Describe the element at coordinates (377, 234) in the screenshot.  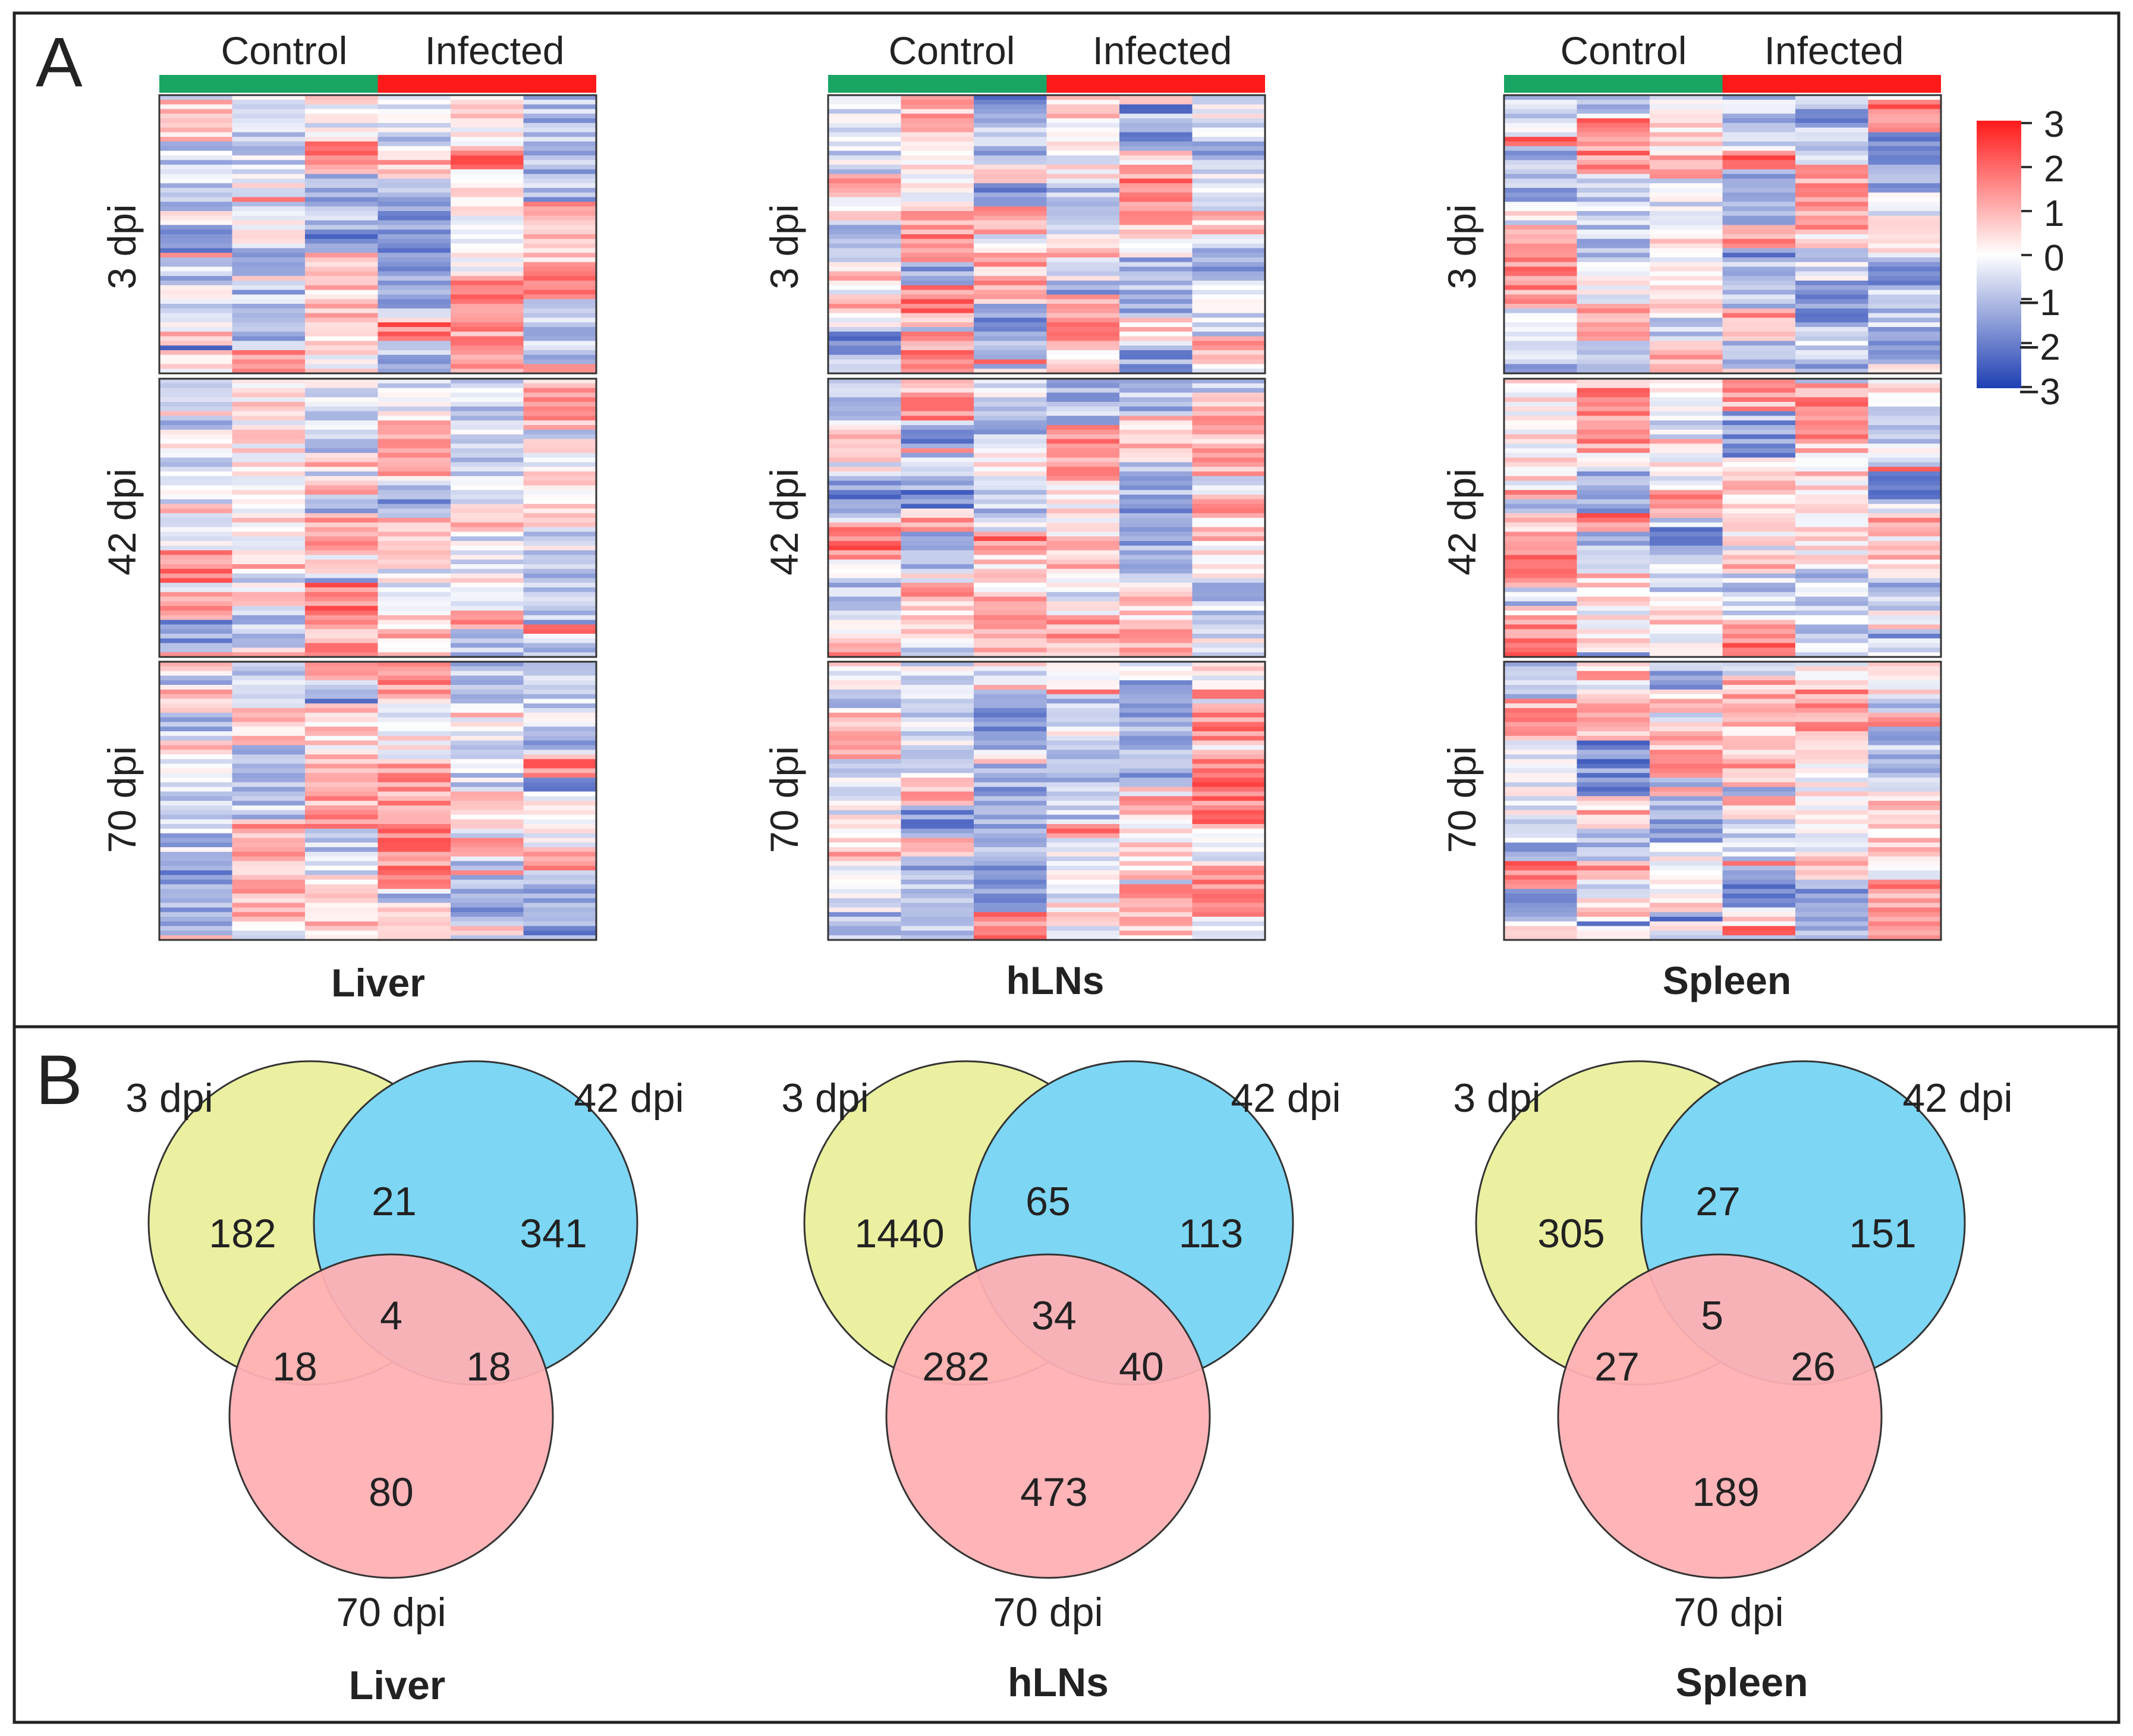
I see `heatmap-block` at that location.